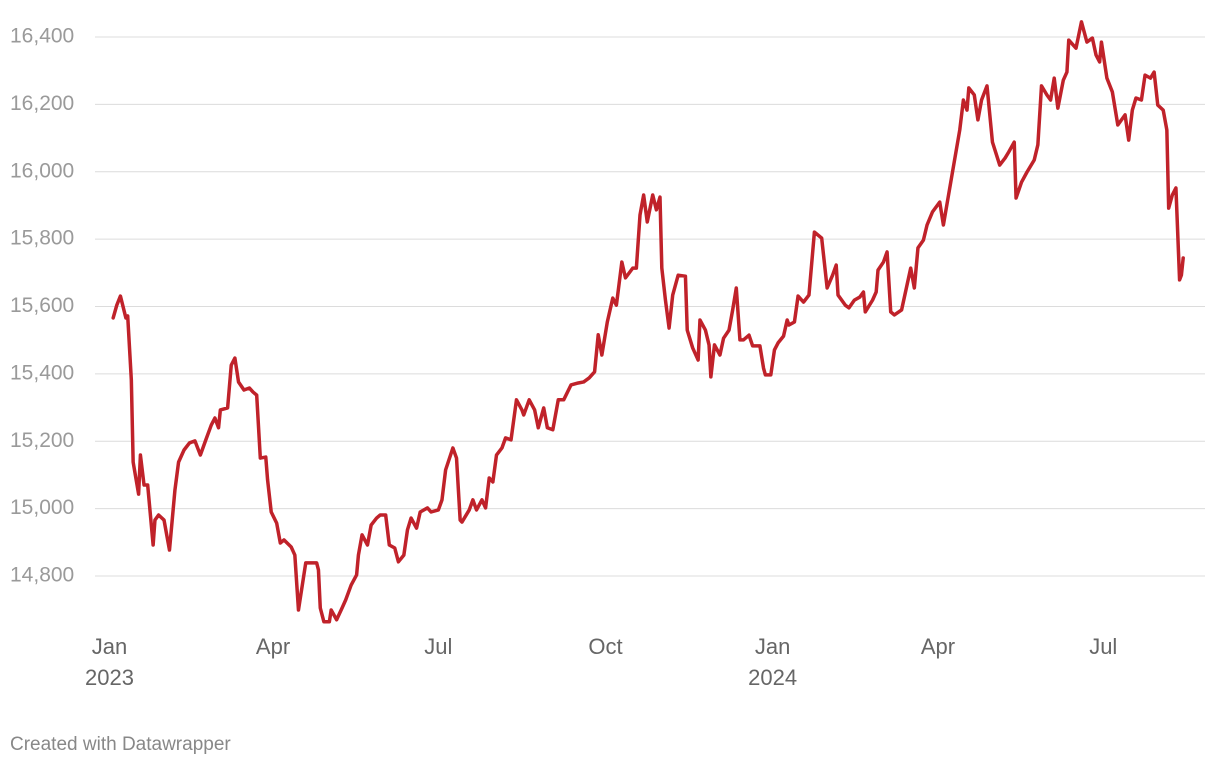 This screenshot has width=1220, height=768. Describe the element at coordinates (42, 170) in the screenshot. I see `y-tick-label: 16,000` at that location.